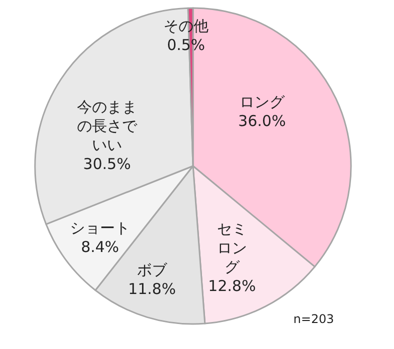 This screenshot has width=394, height=349. I want to click on text: n=203, so click(313, 319).